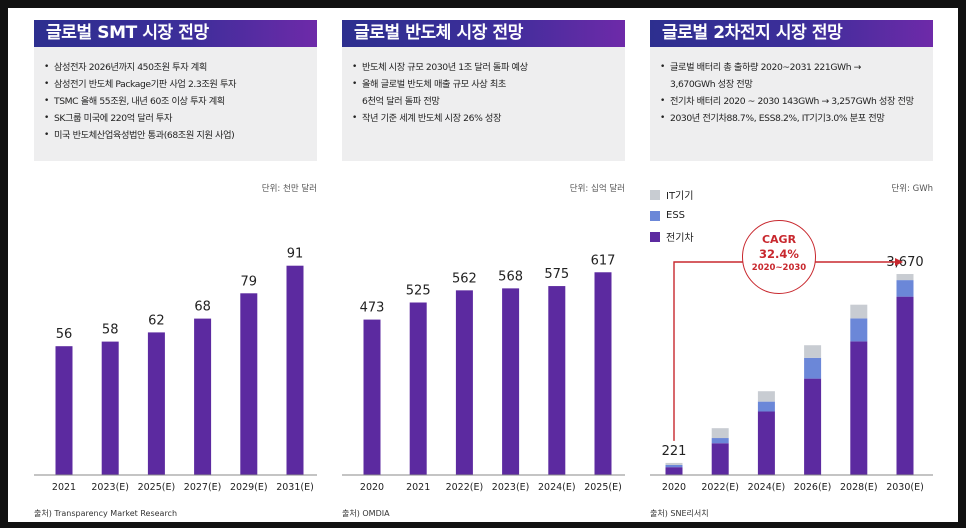 The image size is (966, 528). Describe the element at coordinates (176, 67) in the screenshot. I see `bullet-item: 삼성전자 2026년까지 450조원 투자 계획` at that location.